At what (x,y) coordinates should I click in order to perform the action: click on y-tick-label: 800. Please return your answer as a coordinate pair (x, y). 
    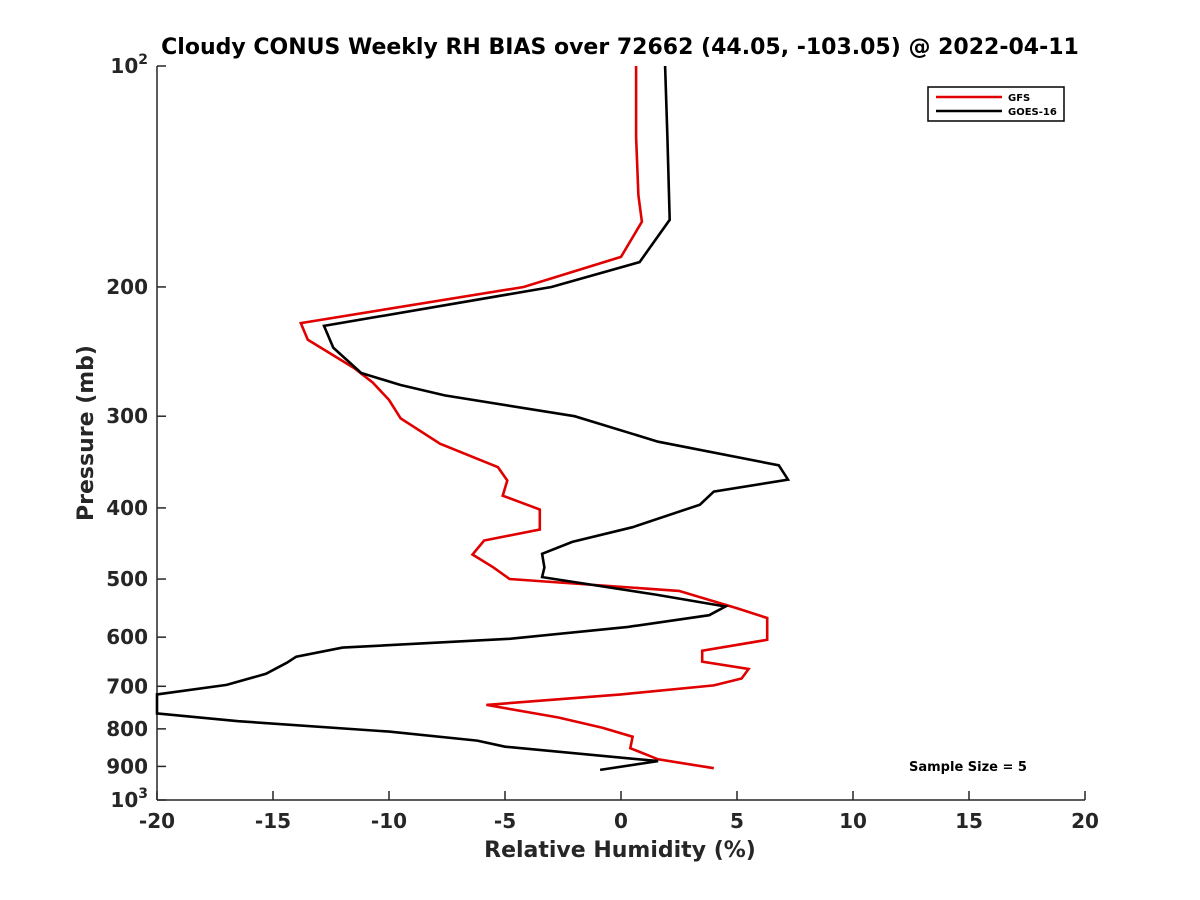
    Looking at the image, I should click on (127, 729).